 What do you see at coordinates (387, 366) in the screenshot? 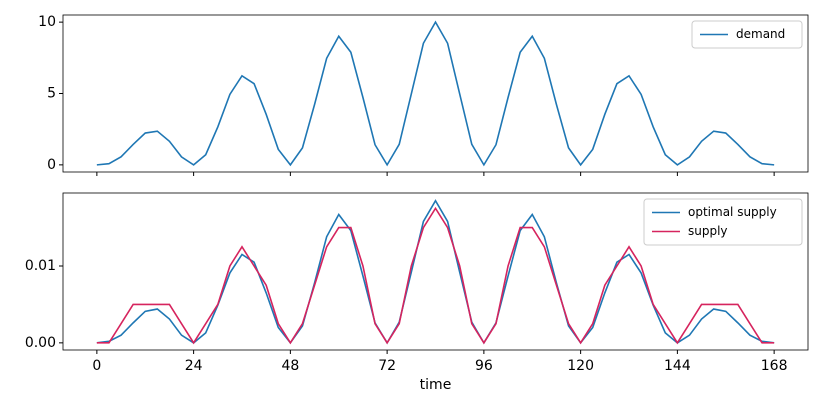
I see `x-tick-label: 72` at bounding box center [387, 366].